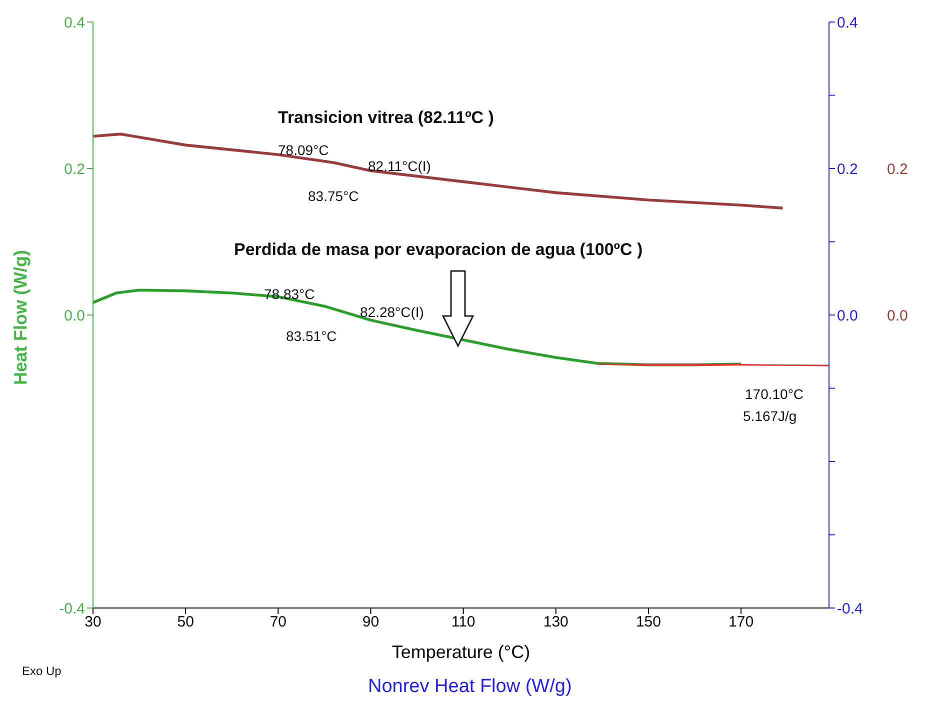 Image resolution: width=937 pixels, height=717 pixels. I want to click on y-tick-label: 0.4, so click(74, 23).